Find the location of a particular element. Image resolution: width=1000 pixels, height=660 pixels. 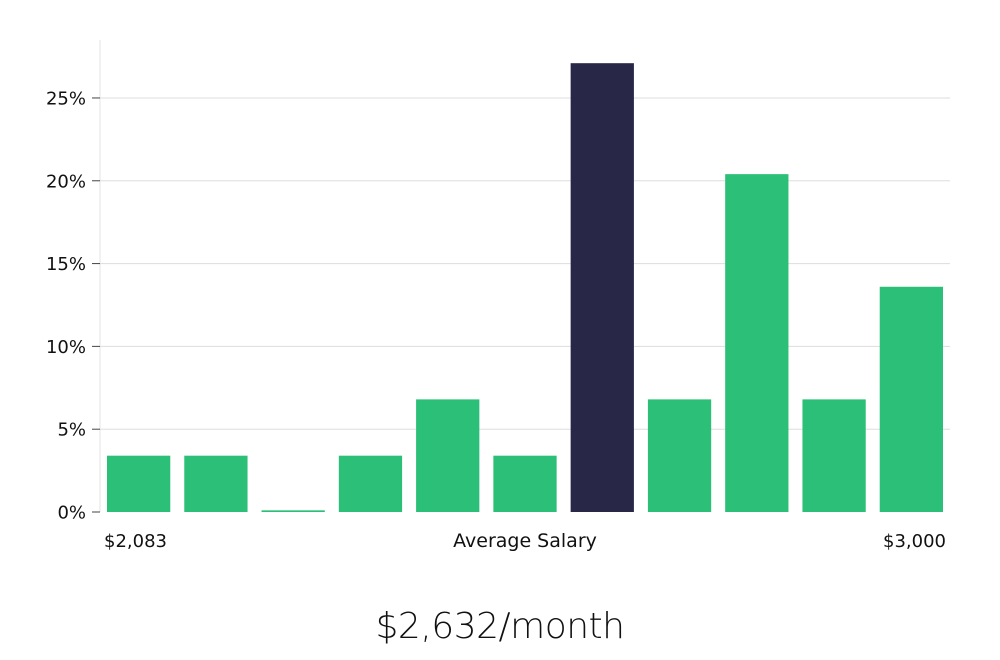

y-tick-label: 25% is located at coordinates (66, 98).